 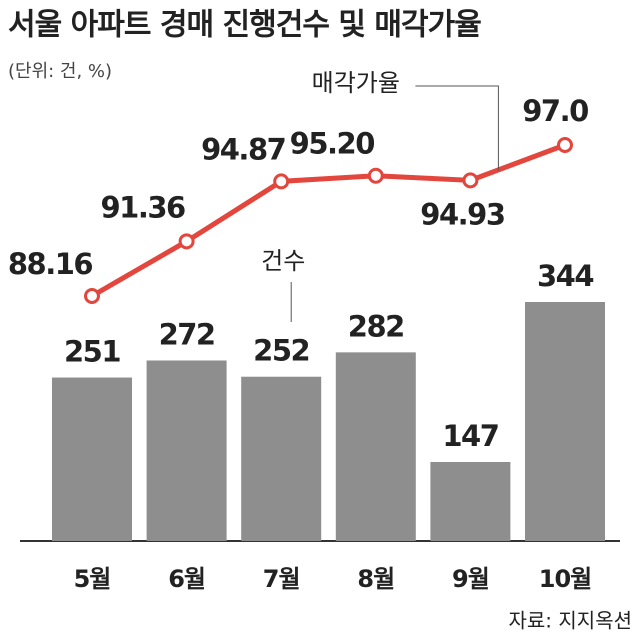 I want to click on legend-label: 건수, so click(x=283, y=261).